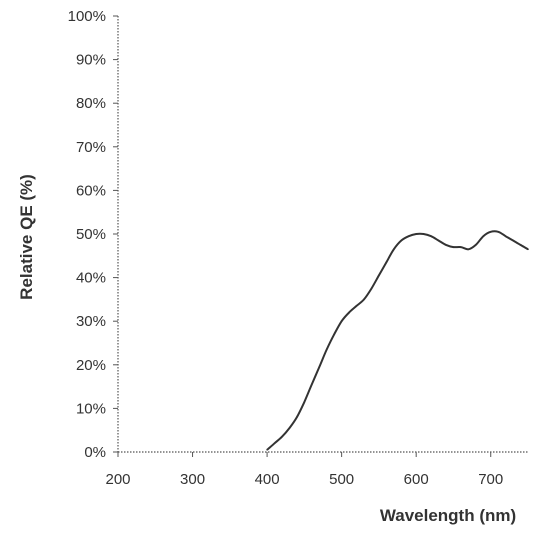 This screenshot has height=536, width=544. What do you see at coordinates (91, 190) in the screenshot?
I see `y-tick-label: 60%` at bounding box center [91, 190].